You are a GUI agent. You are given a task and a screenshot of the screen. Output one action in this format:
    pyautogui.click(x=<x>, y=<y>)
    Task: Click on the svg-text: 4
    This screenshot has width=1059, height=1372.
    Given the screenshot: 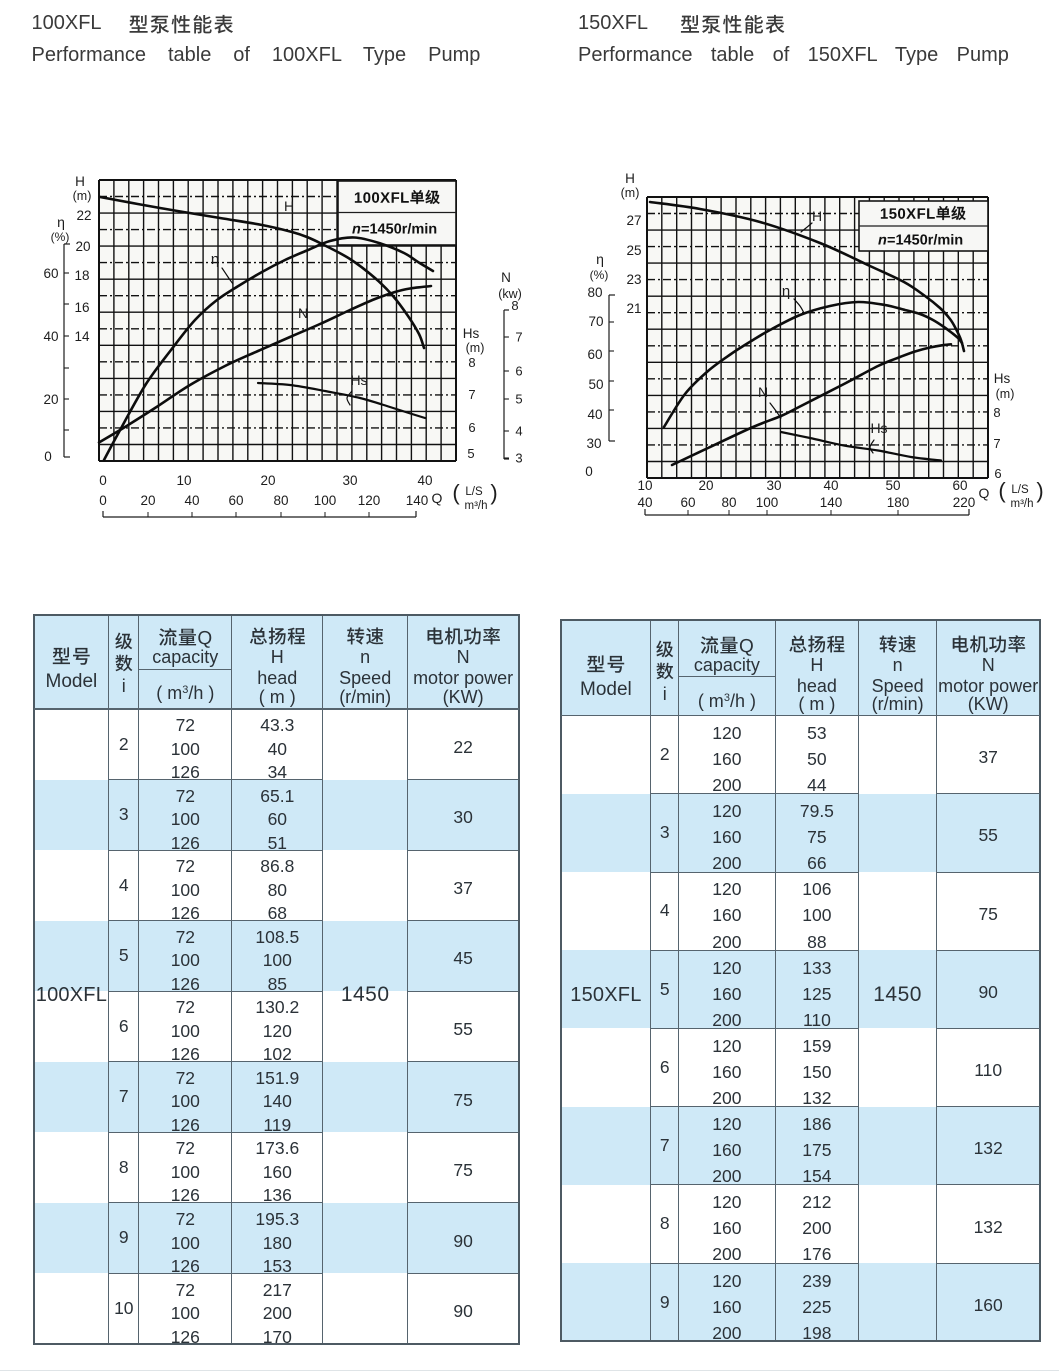 What is the action you would take?
    pyautogui.click(x=518, y=431)
    